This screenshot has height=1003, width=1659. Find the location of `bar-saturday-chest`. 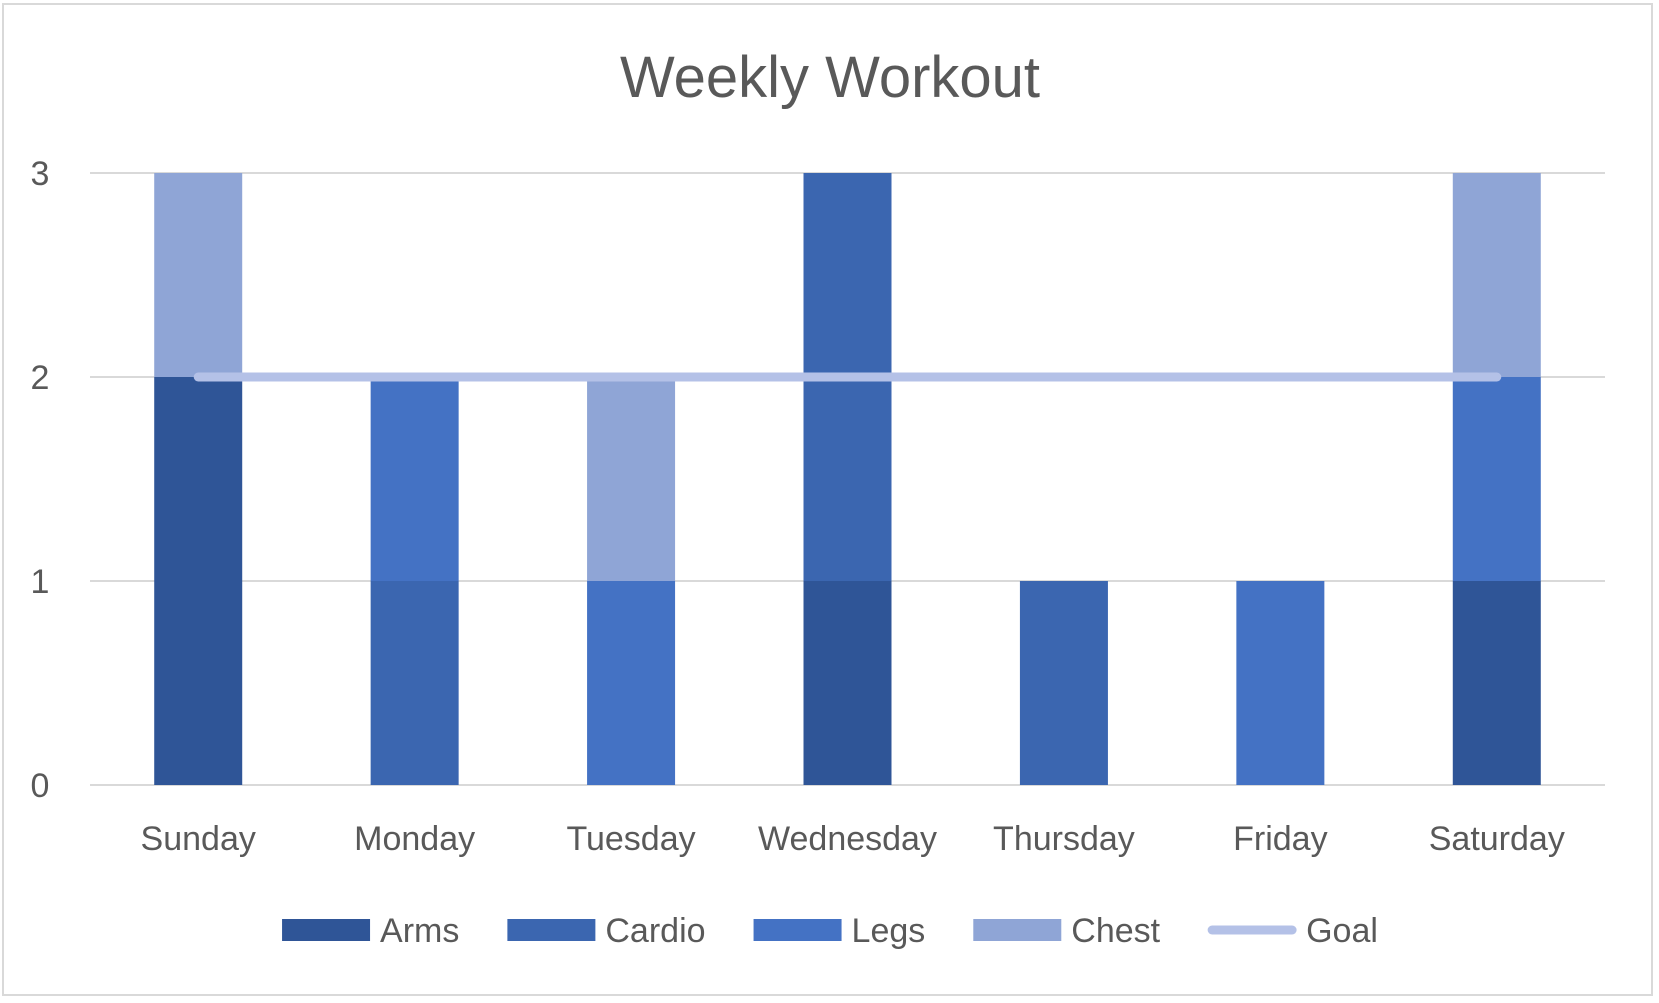

bar-saturday-chest is located at coordinates (1496, 275).